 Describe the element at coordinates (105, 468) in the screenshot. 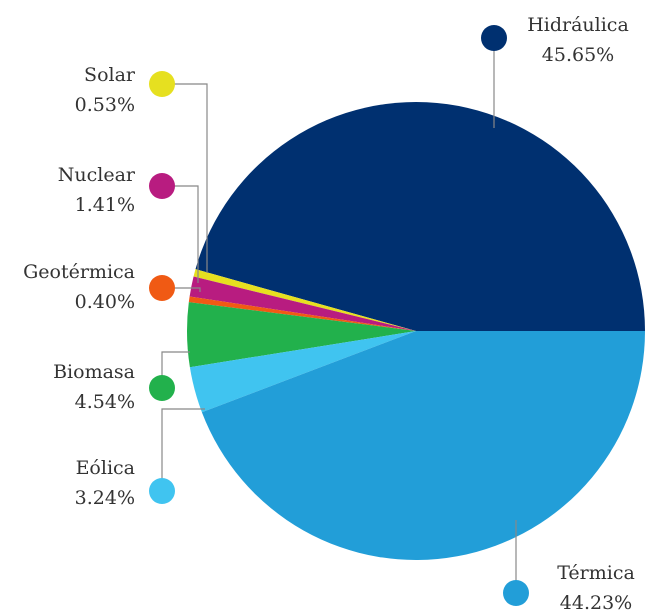

I see `category-label: Eólica` at that location.